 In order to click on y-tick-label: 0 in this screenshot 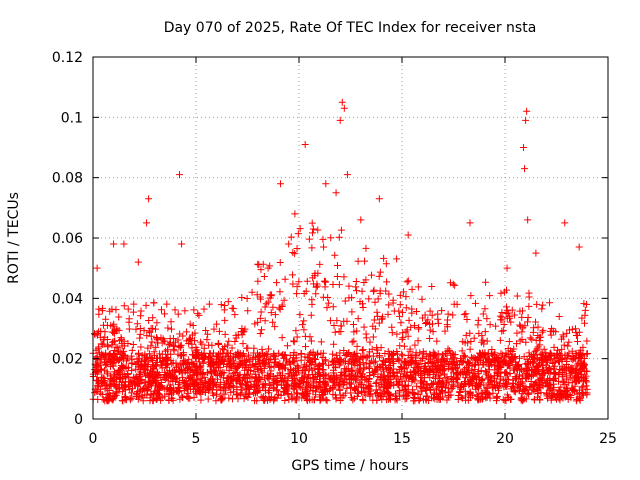, I will do `click(78, 420)`.